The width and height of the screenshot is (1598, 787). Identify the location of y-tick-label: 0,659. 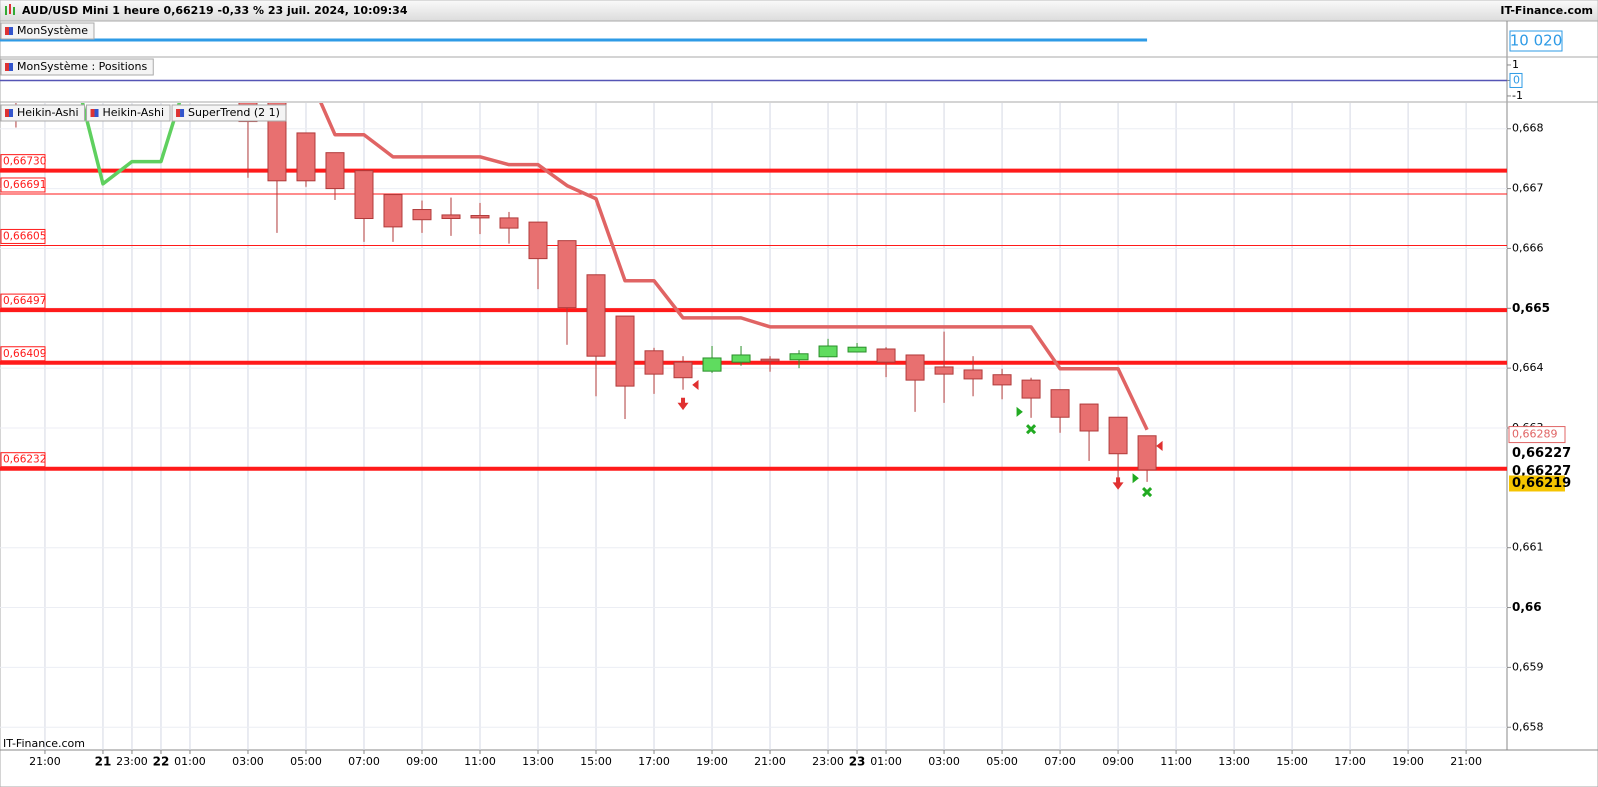
(1528, 666).